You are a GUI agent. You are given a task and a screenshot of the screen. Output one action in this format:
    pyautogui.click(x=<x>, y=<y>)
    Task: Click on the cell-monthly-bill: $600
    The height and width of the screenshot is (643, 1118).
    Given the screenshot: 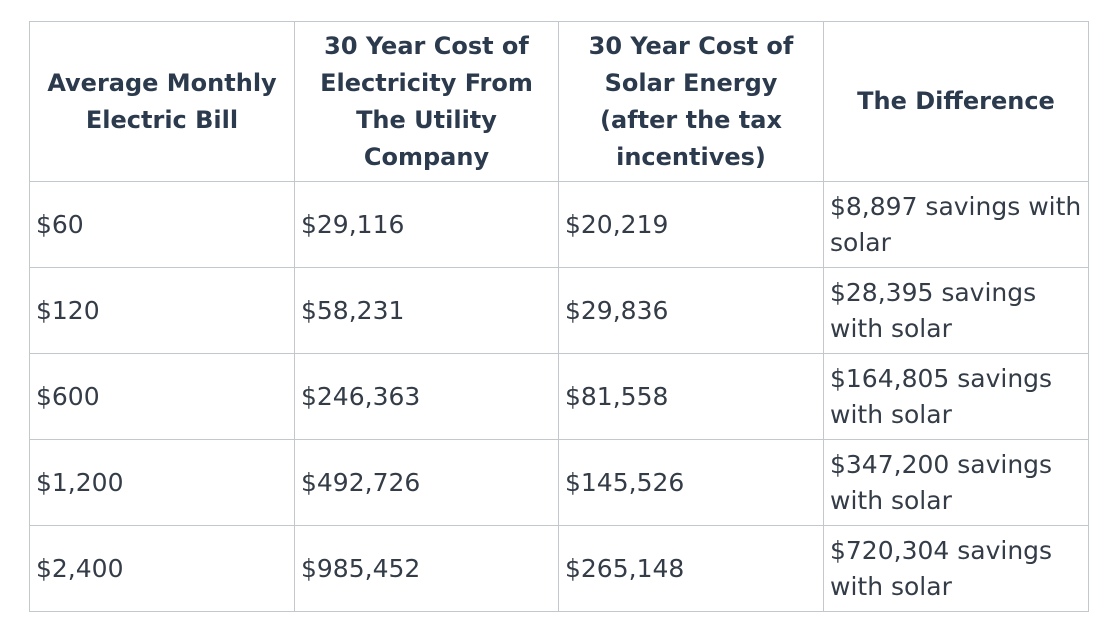 What is the action you would take?
    pyautogui.click(x=162, y=396)
    